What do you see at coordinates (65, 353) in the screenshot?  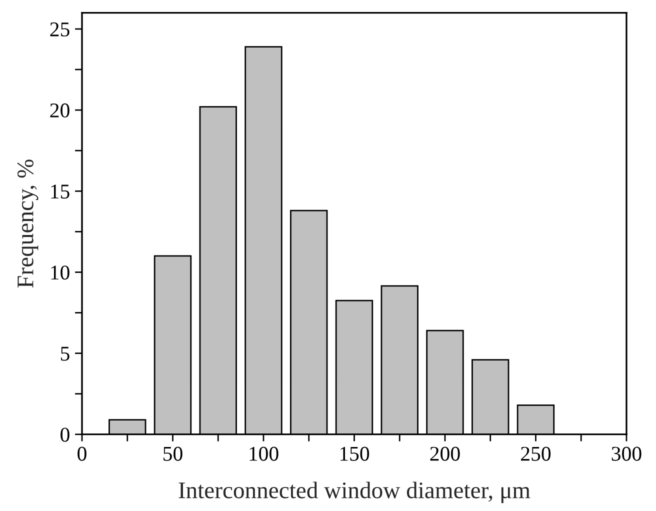 I see `y-tick-label: 5` at bounding box center [65, 353].